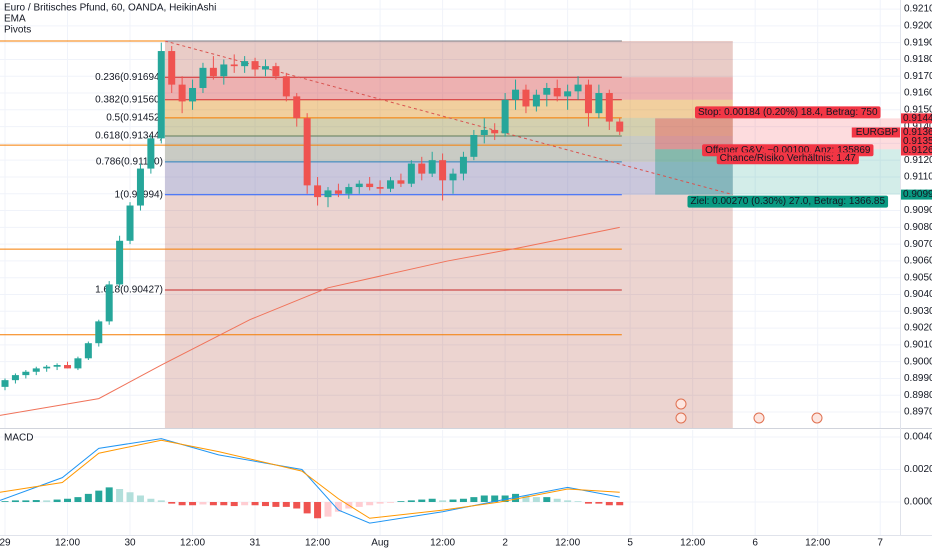 The image size is (932, 550). Describe the element at coordinates (129, 136) in the screenshot. I see `fib-label: 0.618(0.91344)` at that location.